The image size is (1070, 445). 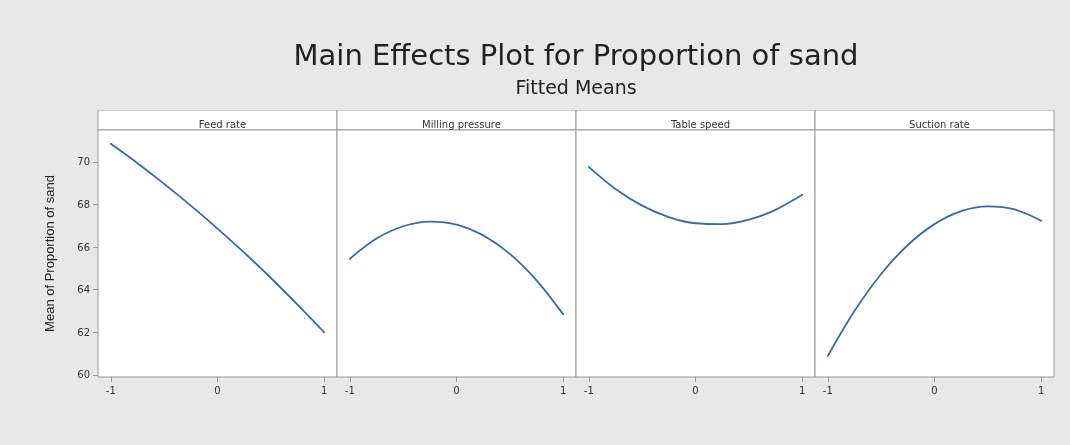 What do you see at coordinates (461, 124) in the screenshot?
I see `text: Milling pressure` at bounding box center [461, 124].